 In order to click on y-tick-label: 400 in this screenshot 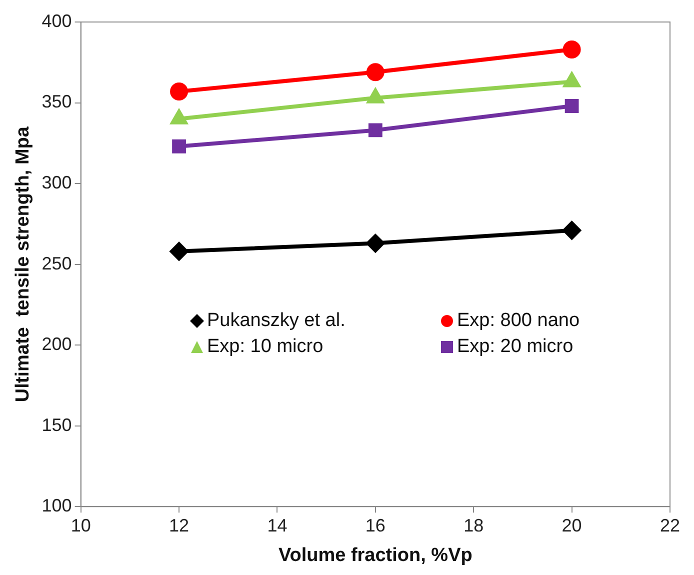, I will do `click(57, 20)`.